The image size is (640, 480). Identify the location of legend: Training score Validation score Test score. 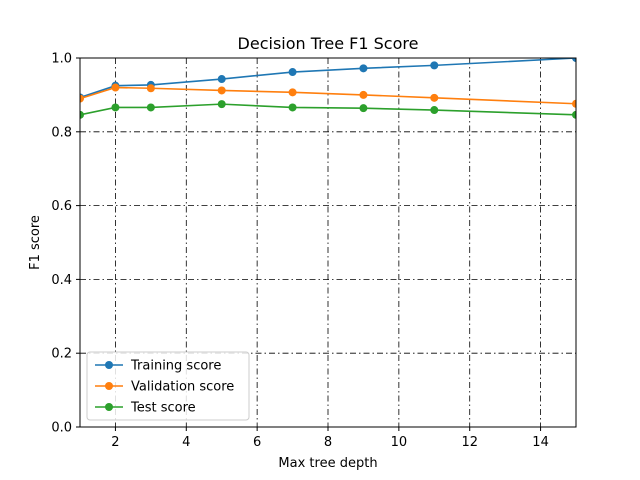
(168, 386).